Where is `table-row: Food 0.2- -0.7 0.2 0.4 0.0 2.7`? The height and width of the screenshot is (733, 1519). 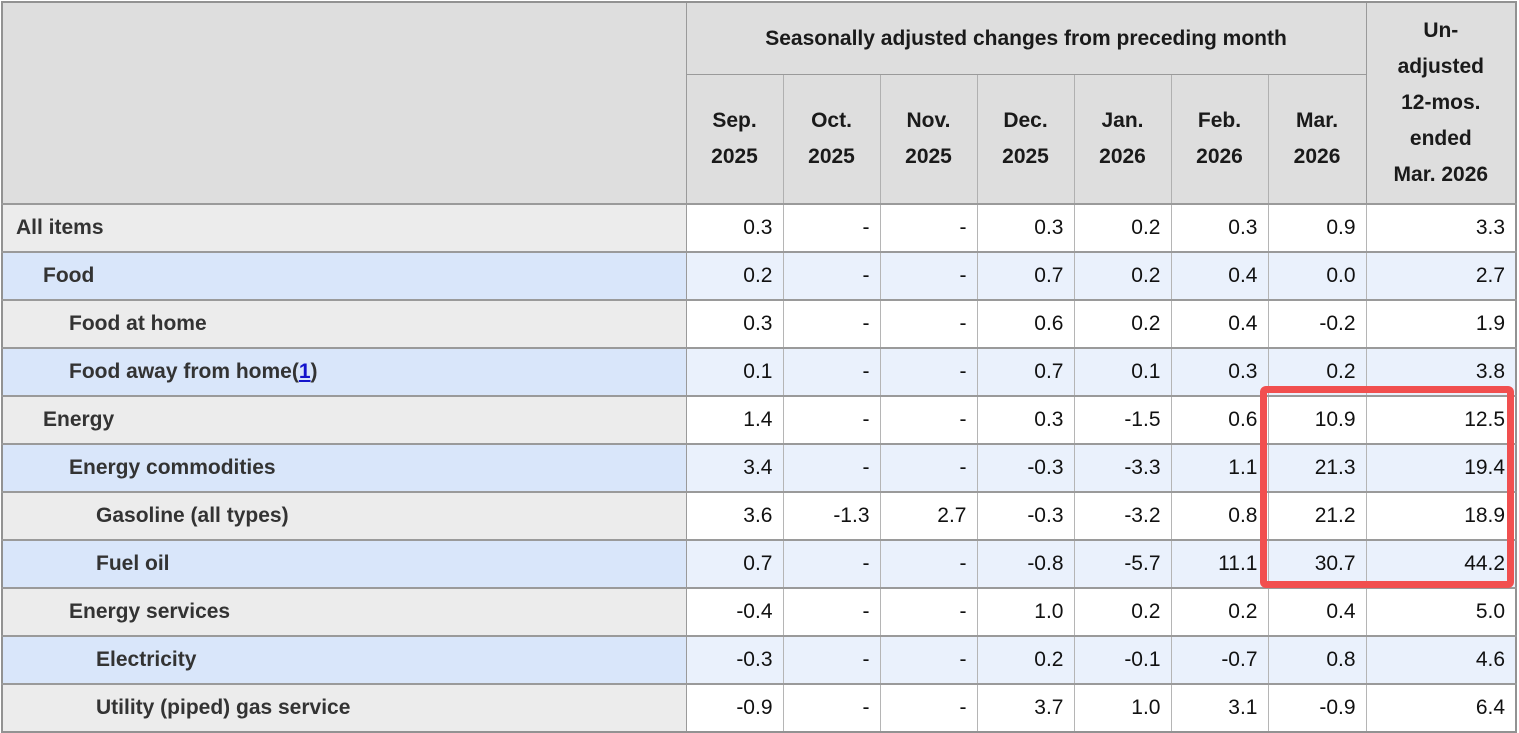
table-row: Food 0.2- -0.7 0.2 0.4 0.0 2.7 is located at coordinates (759, 275).